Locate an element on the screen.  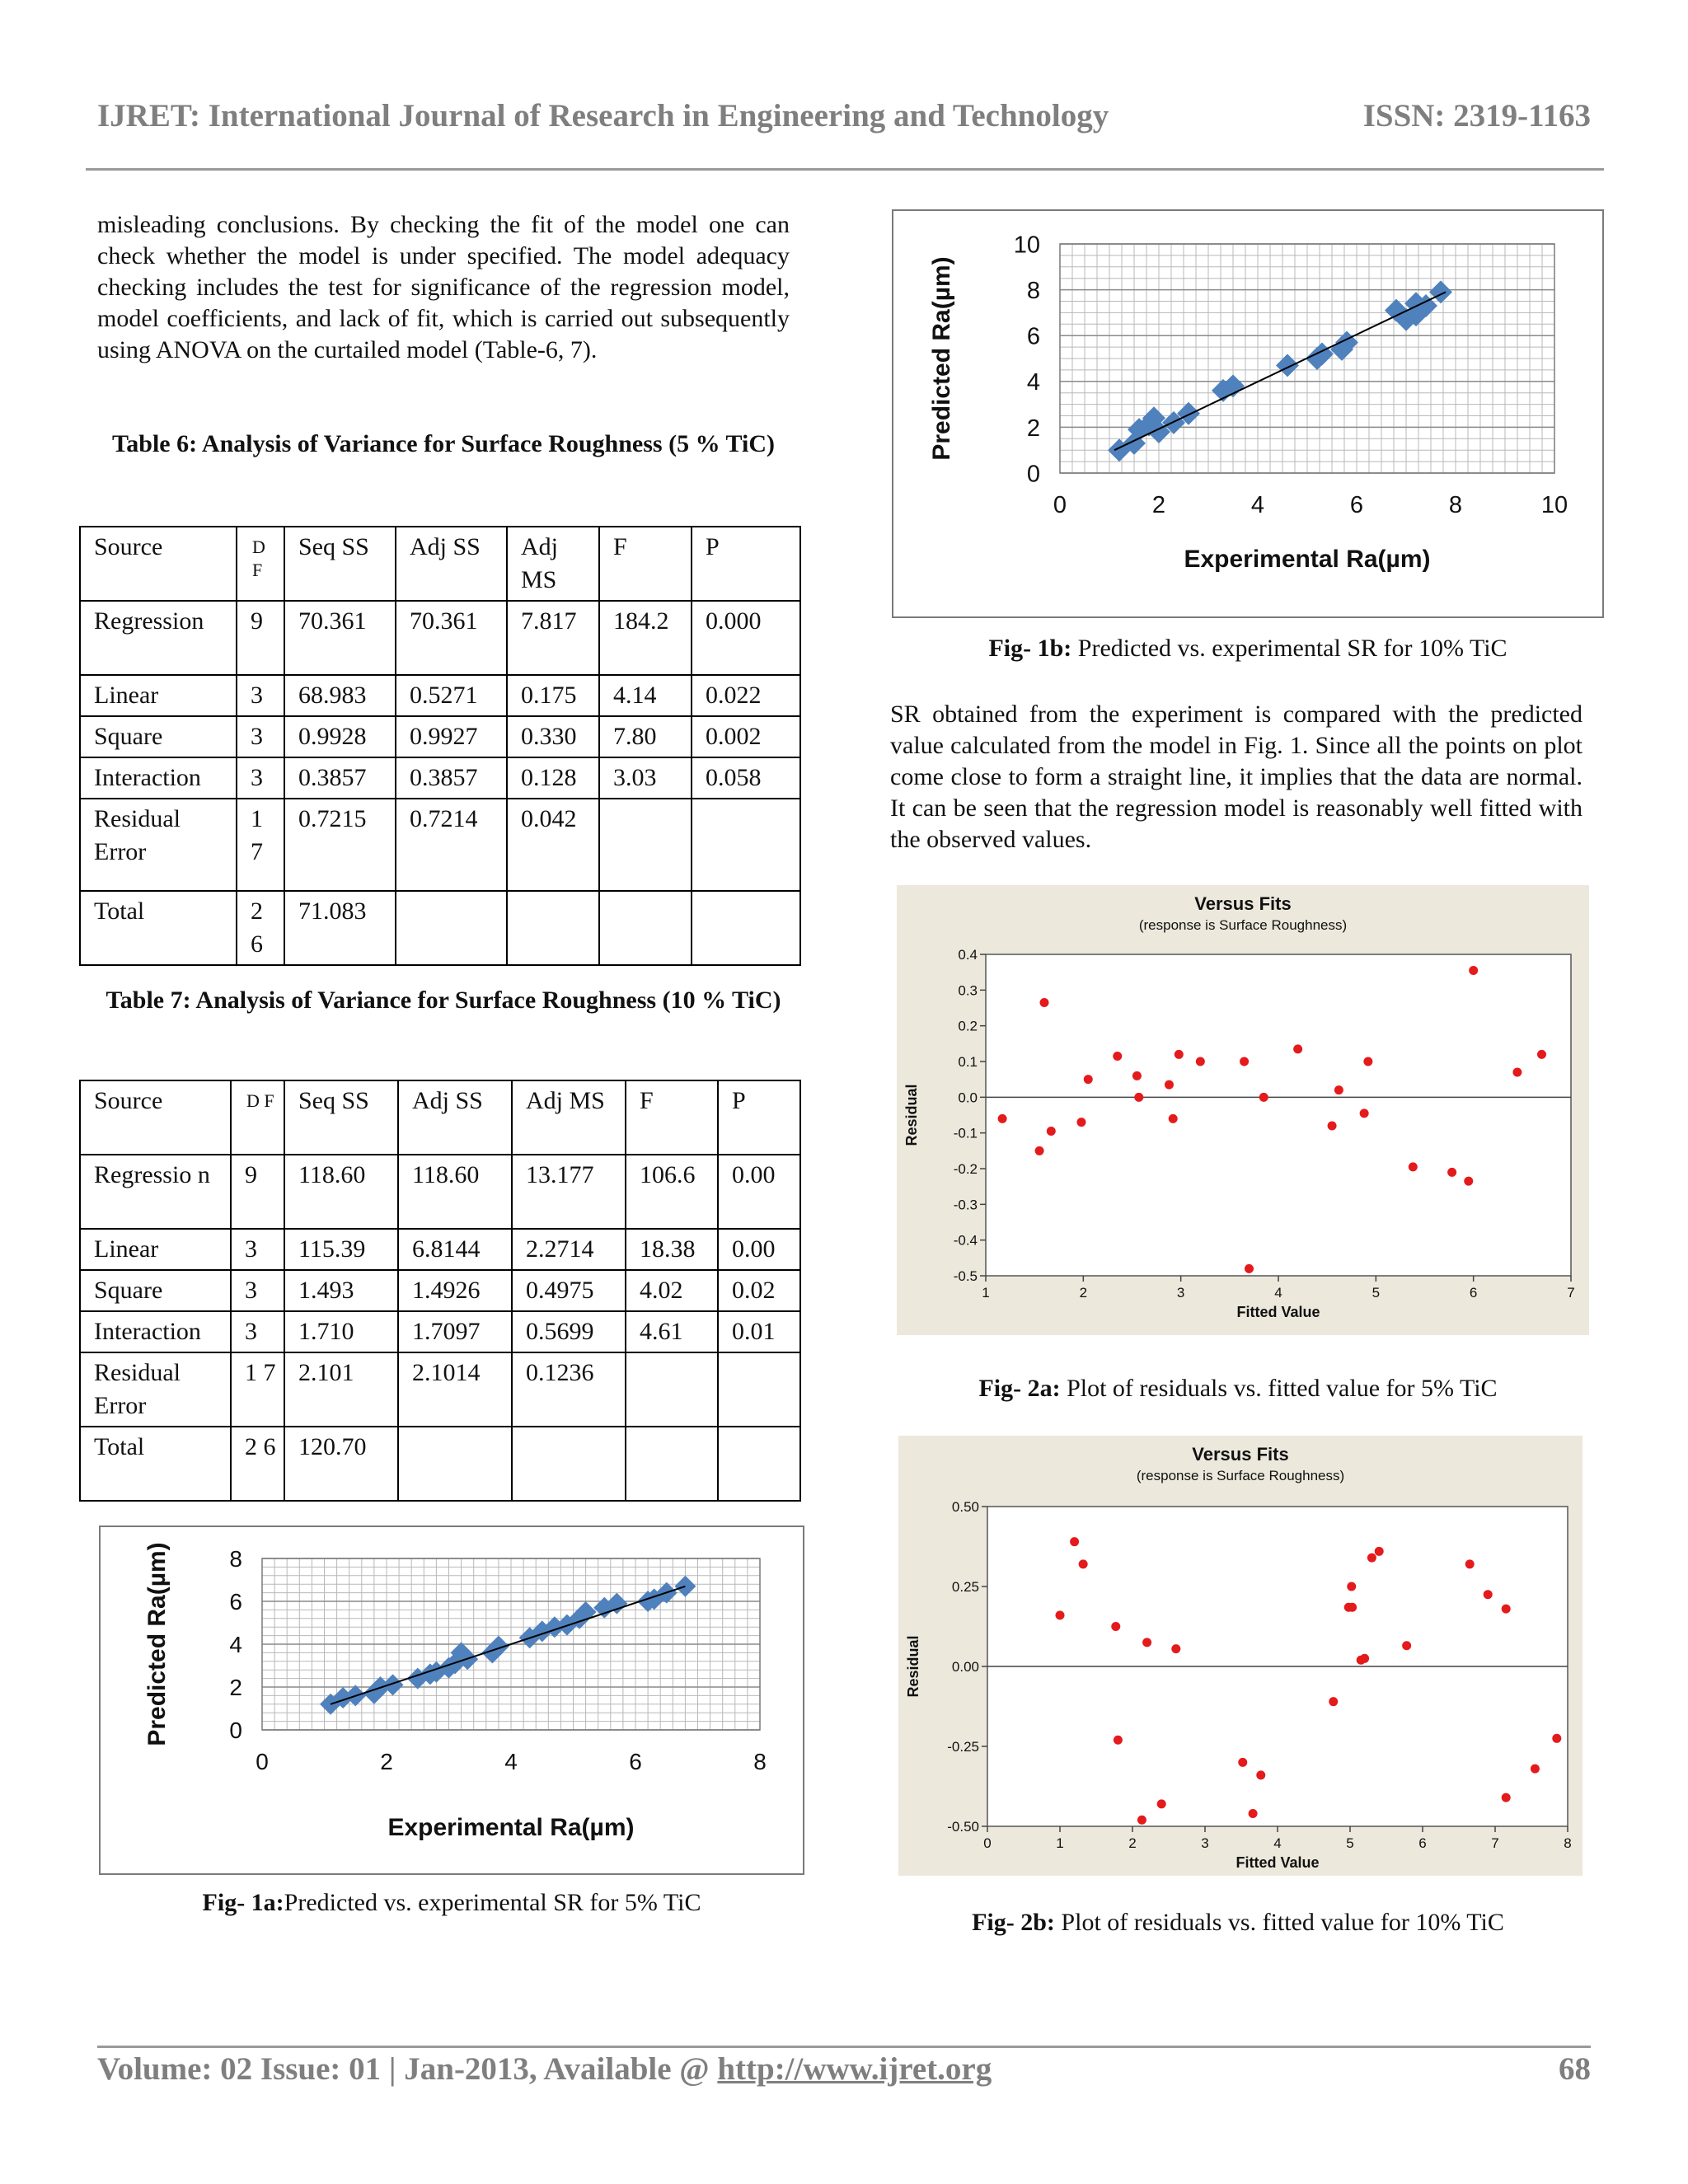
chart-subtitle: (response is Surface Roughness) is located at coordinates (1240, 1475).